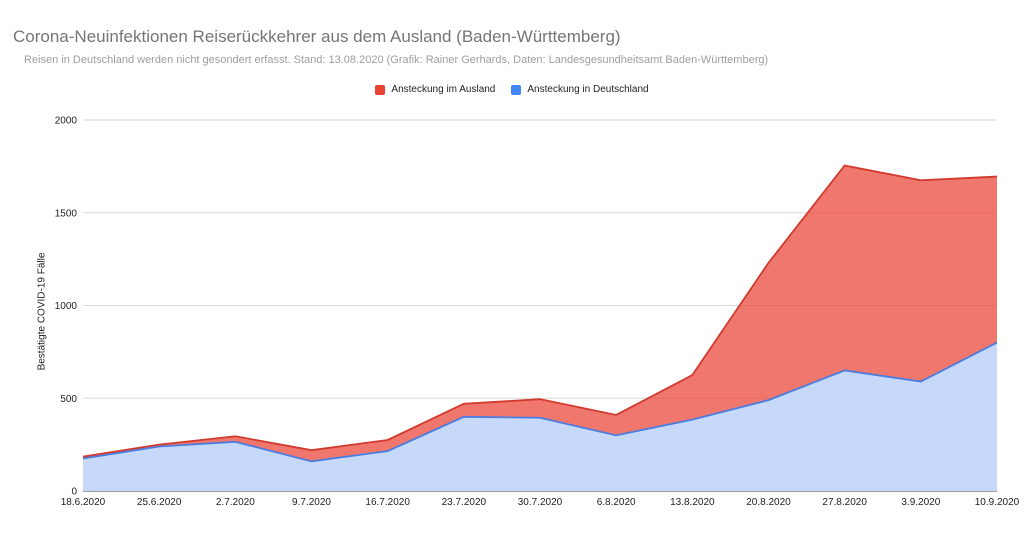 This screenshot has width=1024, height=535. I want to click on legend-item-deutschland: Ansteckung in Deutschland, so click(580, 89).